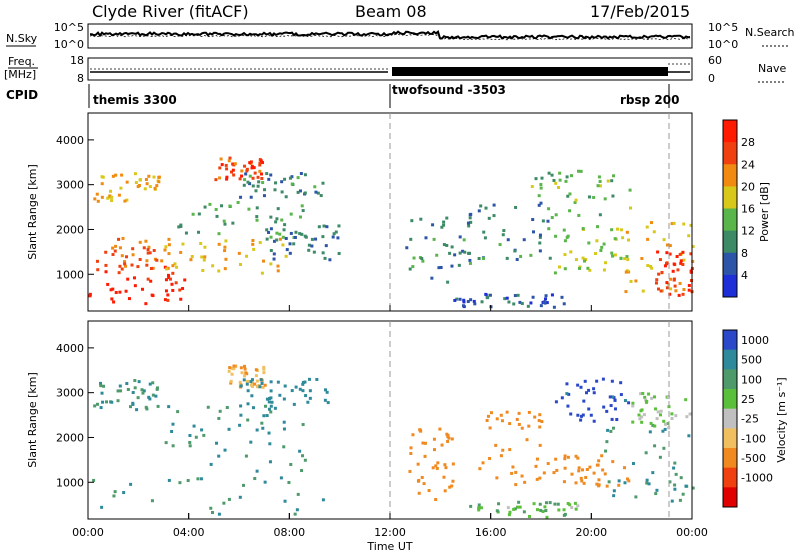 The height and width of the screenshot is (558, 800). What do you see at coordinates (723, 27) in the screenshot?
I see `nsearch-tick-top: 10^5` at bounding box center [723, 27].